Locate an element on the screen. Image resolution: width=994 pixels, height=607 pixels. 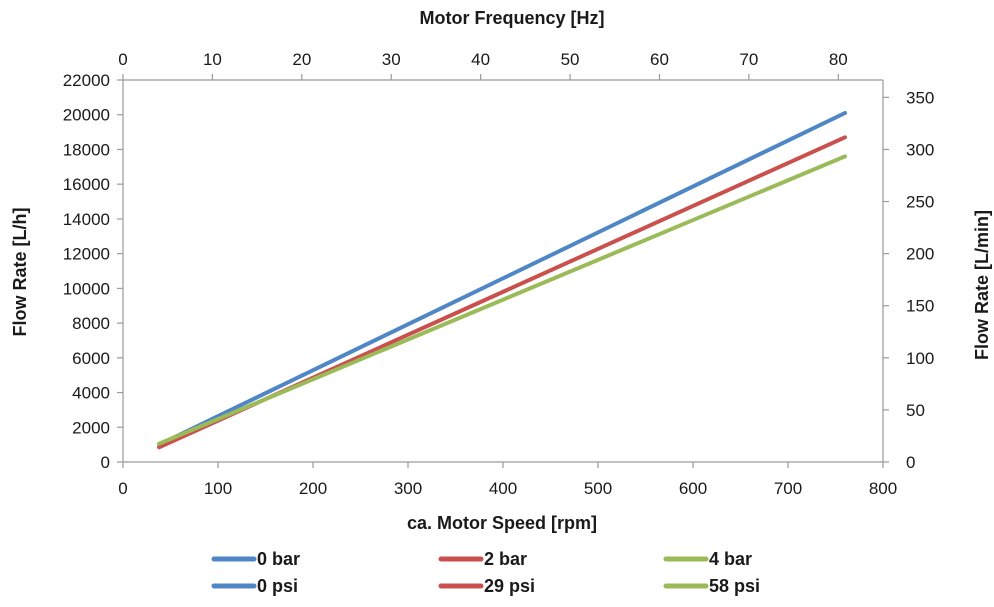
x-tick-label: 0 is located at coordinates (122, 488).